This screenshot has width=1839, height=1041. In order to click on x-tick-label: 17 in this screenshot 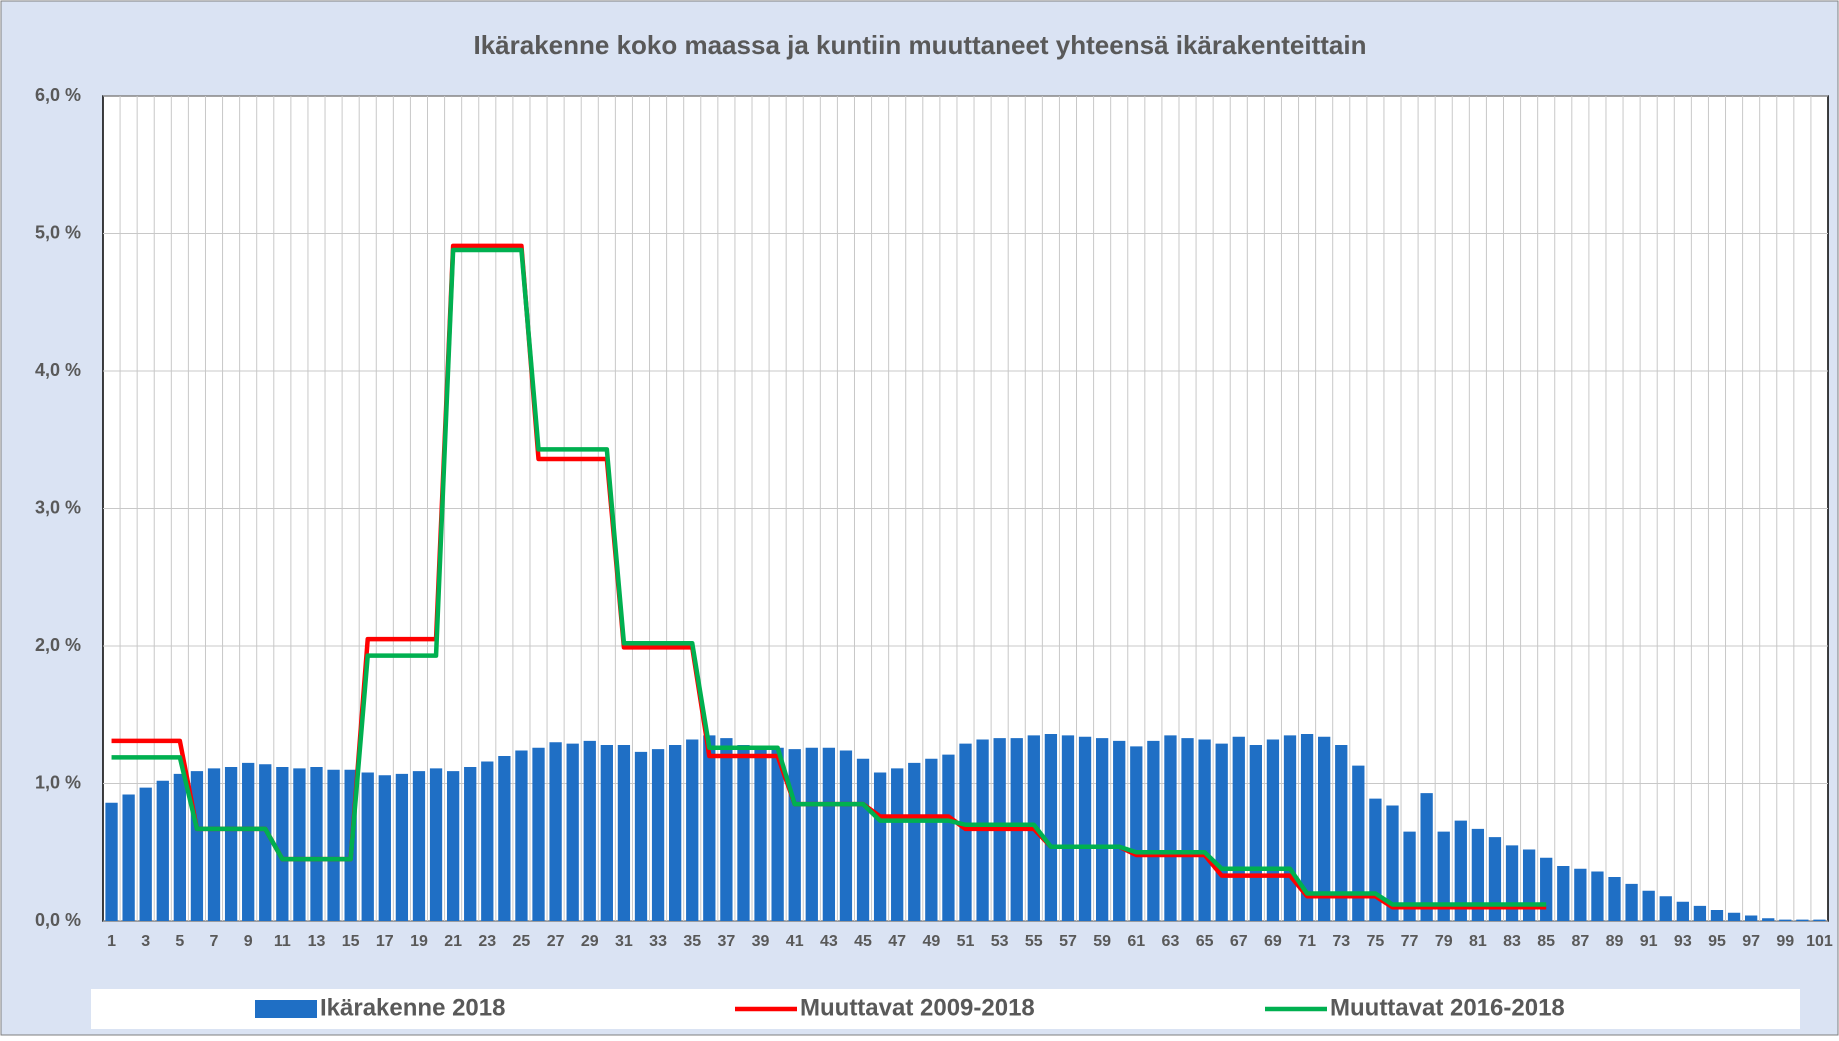, I will do `click(385, 941)`.